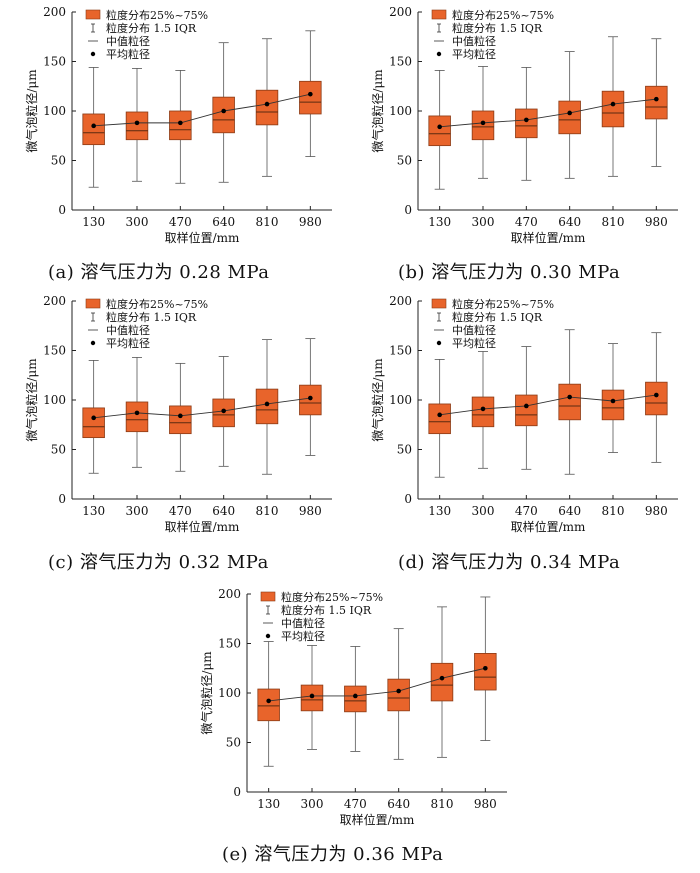 This screenshot has width=700, height=873. Describe the element at coordinates (400, 111) in the screenshot. I see `y-tick-label: 100` at that location.